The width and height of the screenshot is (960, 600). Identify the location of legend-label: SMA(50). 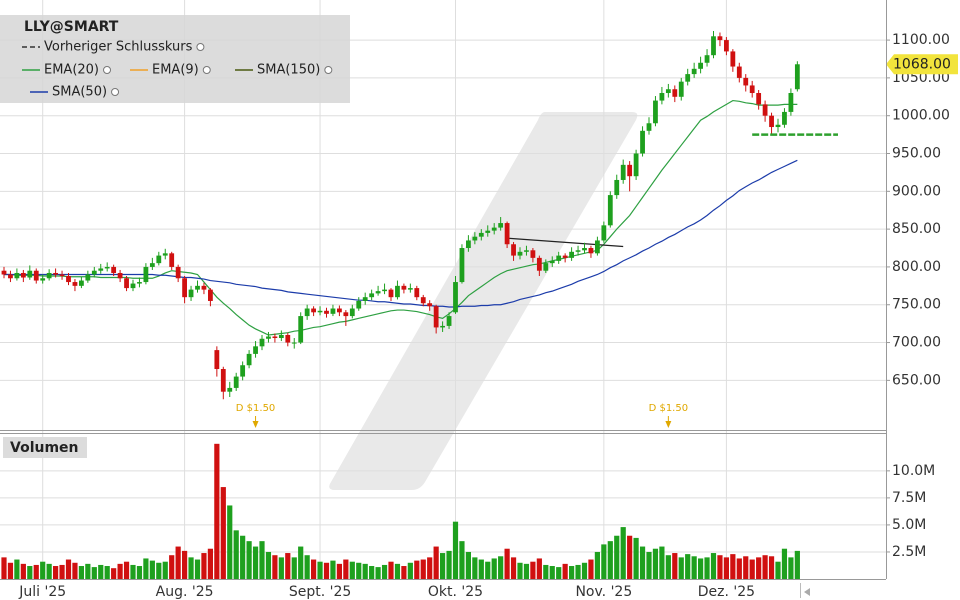
(79, 92).